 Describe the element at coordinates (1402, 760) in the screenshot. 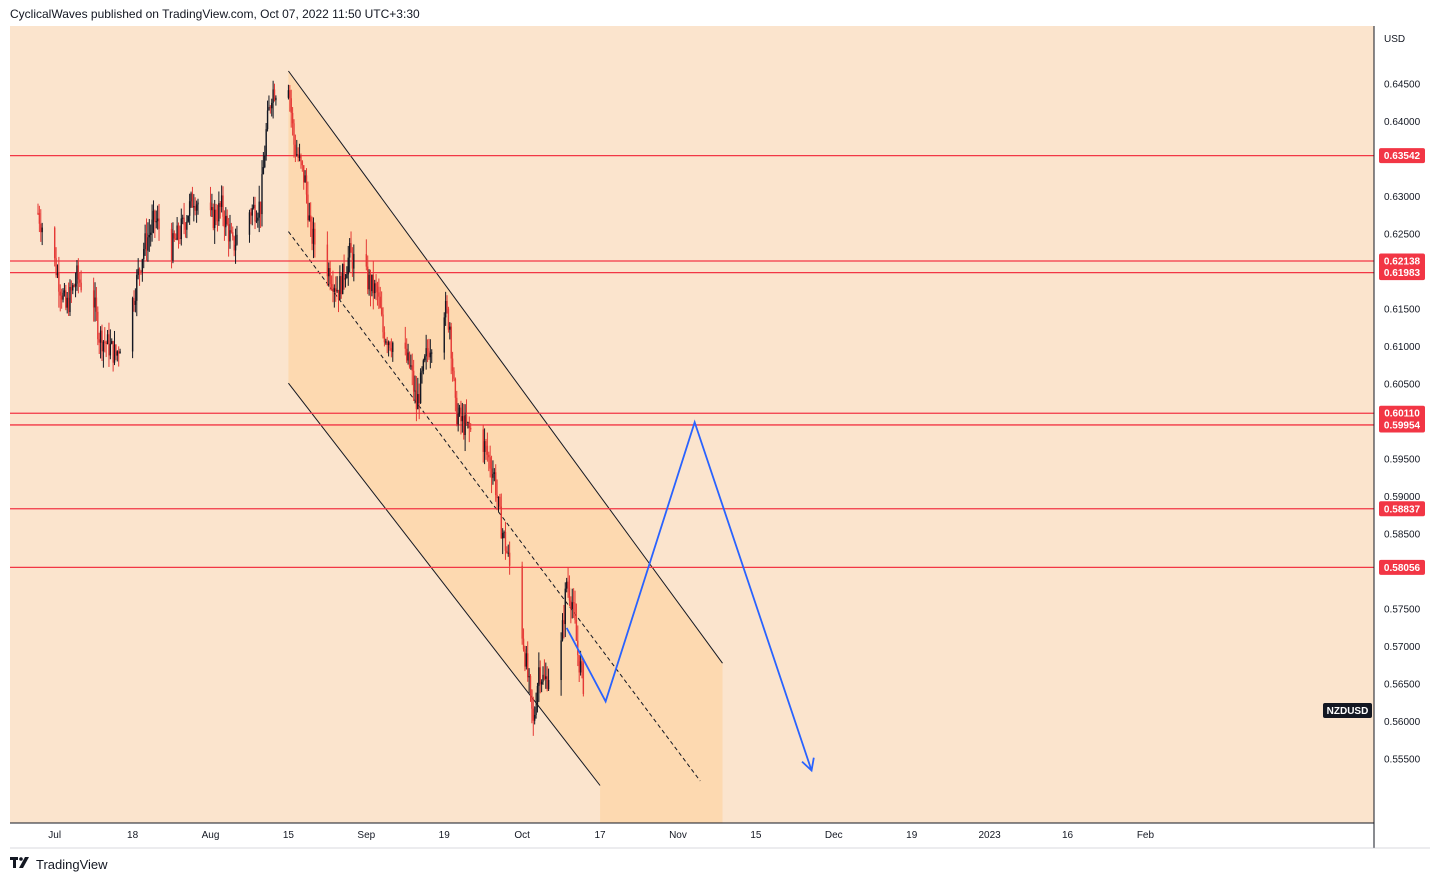

I see `price-tick-label: 0.55500` at that location.